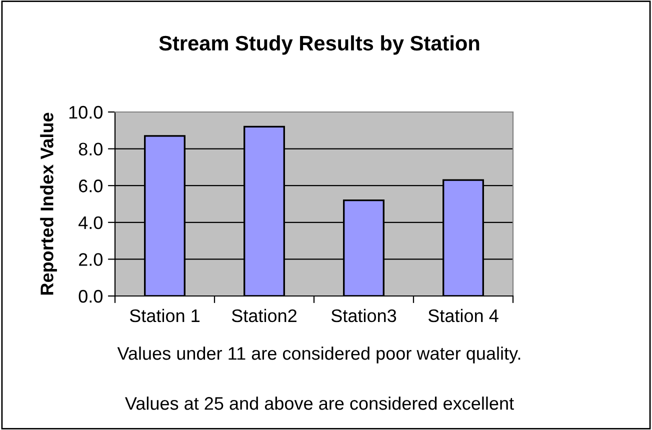  Describe the element at coordinates (264, 315) in the screenshot. I see `x-tick-label: Station2` at that location.